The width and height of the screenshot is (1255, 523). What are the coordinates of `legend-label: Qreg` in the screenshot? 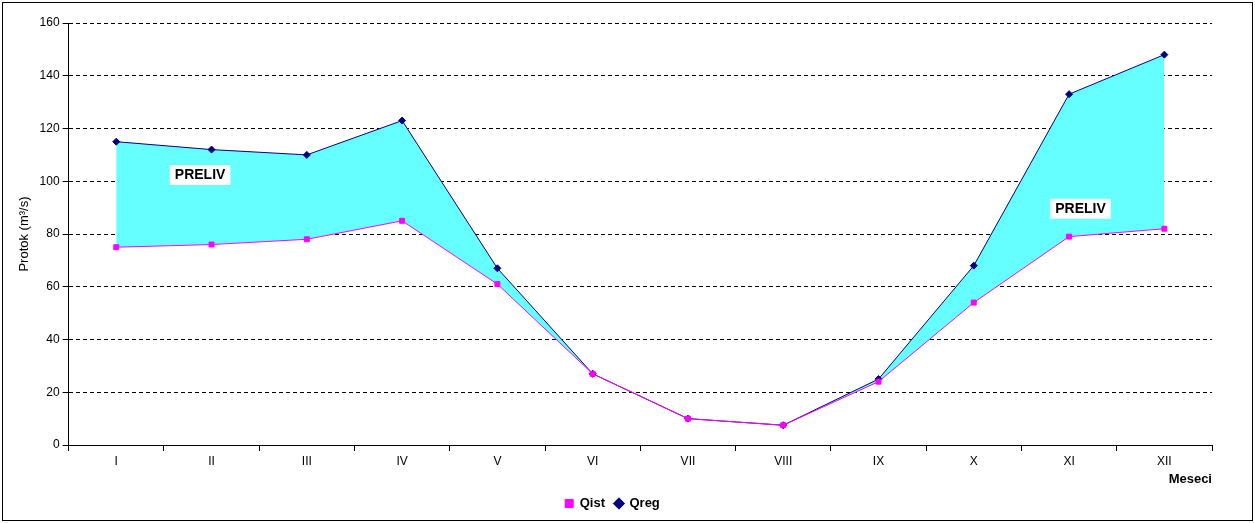 It's located at (644, 503).